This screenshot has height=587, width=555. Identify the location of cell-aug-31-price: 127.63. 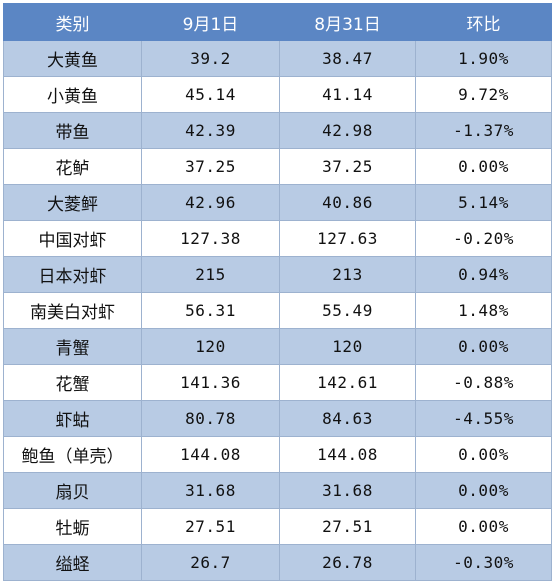
(347, 238).